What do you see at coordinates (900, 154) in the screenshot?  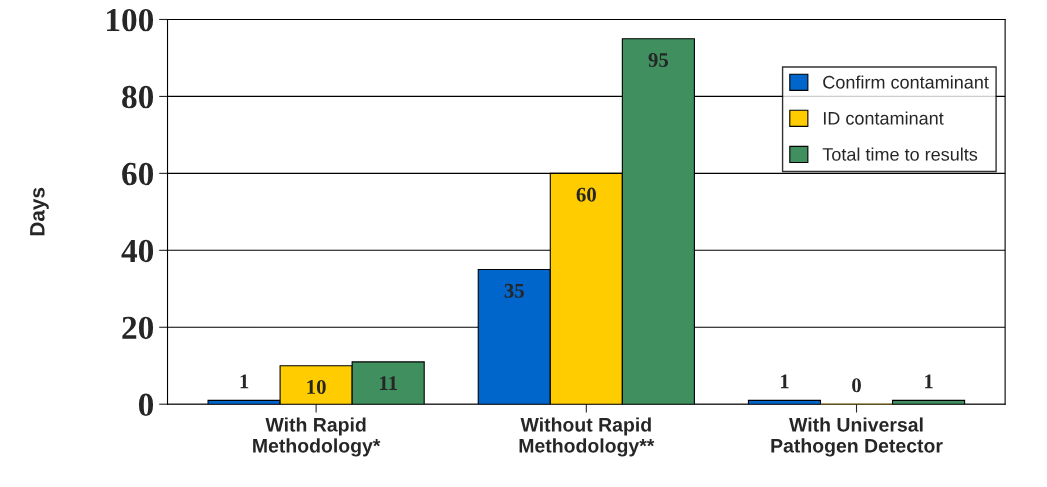 I see `legend-label: Total time to results` at bounding box center [900, 154].